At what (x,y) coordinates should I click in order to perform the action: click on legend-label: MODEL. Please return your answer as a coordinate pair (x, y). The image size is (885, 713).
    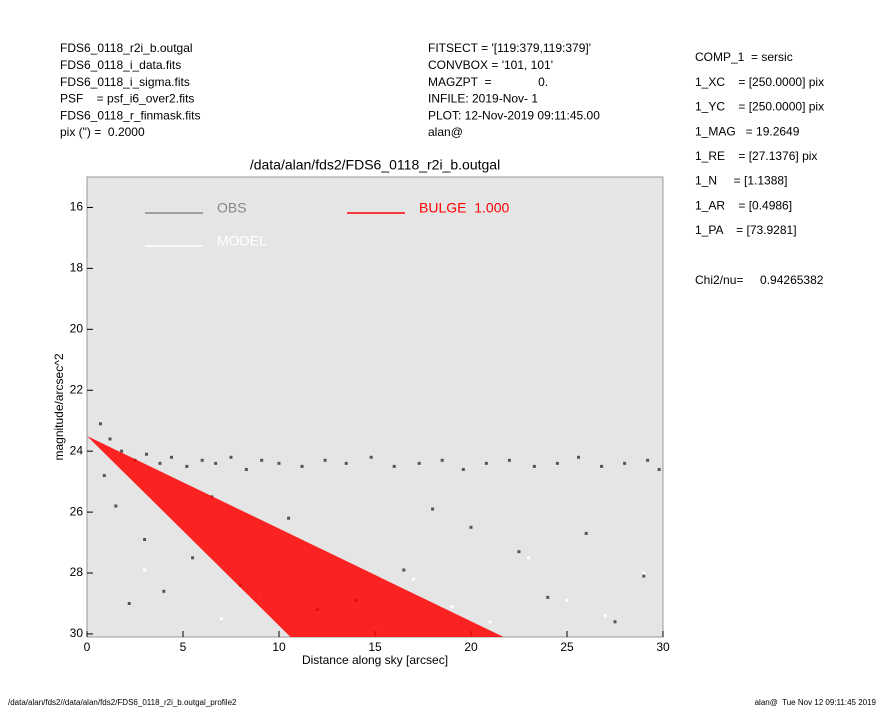
    Looking at the image, I should click on (242, 241).